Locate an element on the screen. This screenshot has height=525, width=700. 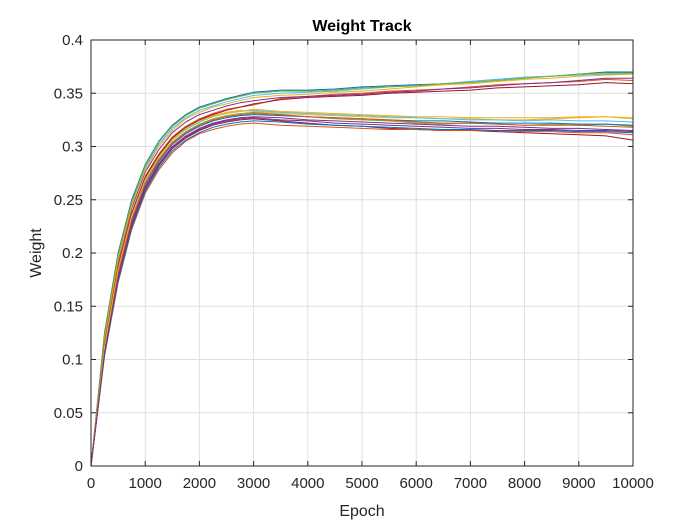
y-tick-label: 0.2 is located at coordinates (72, 253).